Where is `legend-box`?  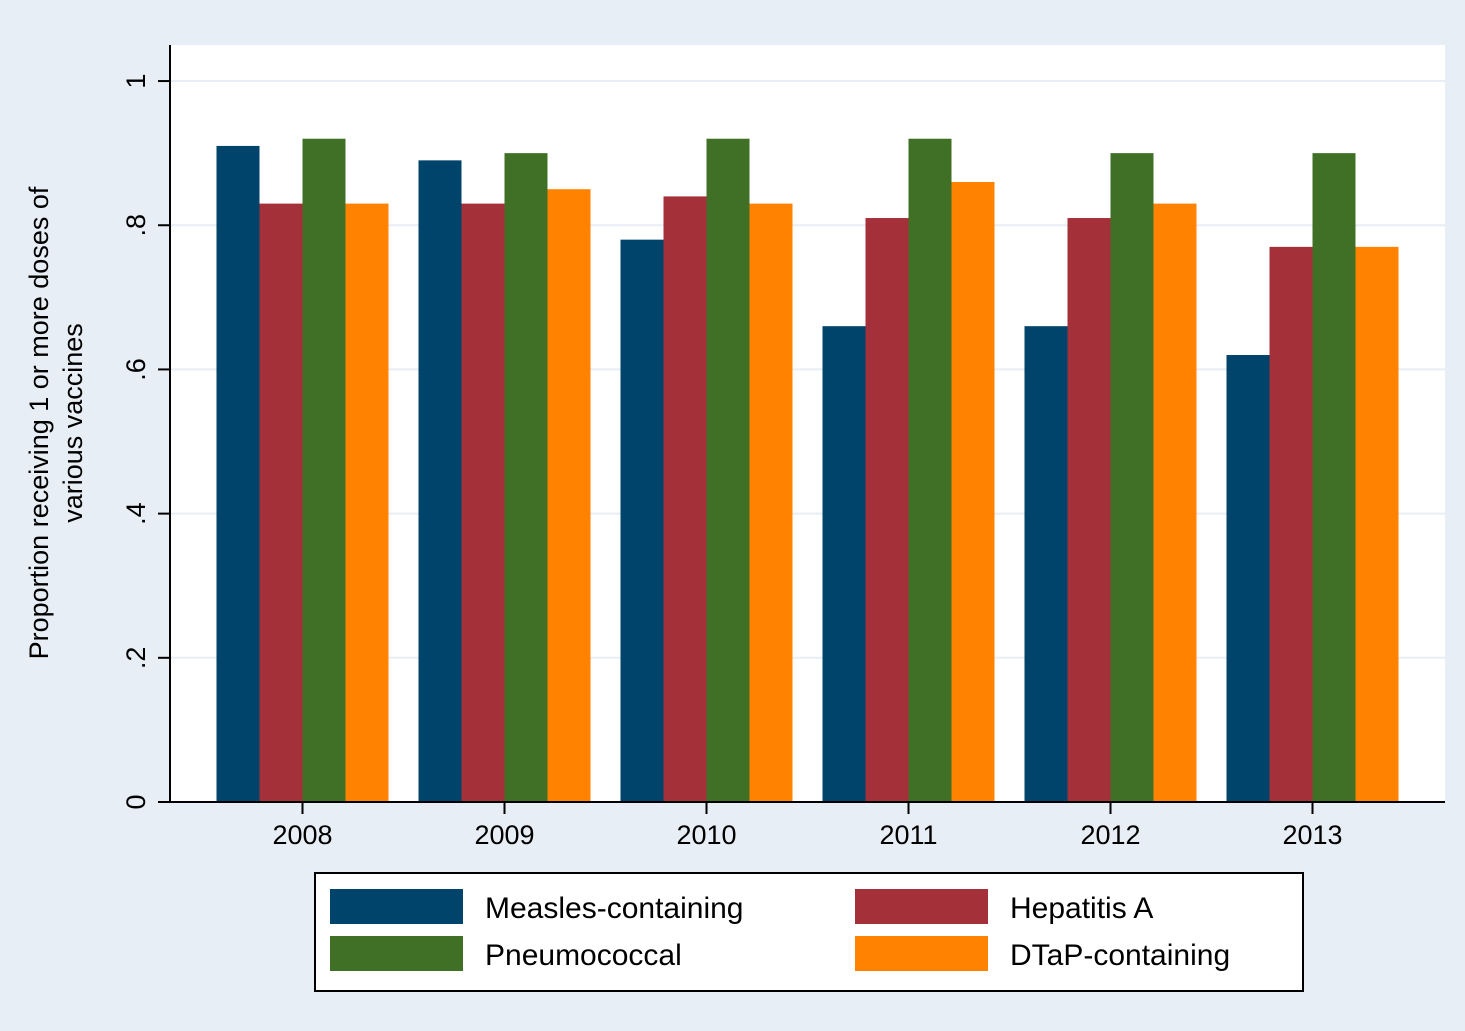
legend-box is located at coordinates (809, 932).